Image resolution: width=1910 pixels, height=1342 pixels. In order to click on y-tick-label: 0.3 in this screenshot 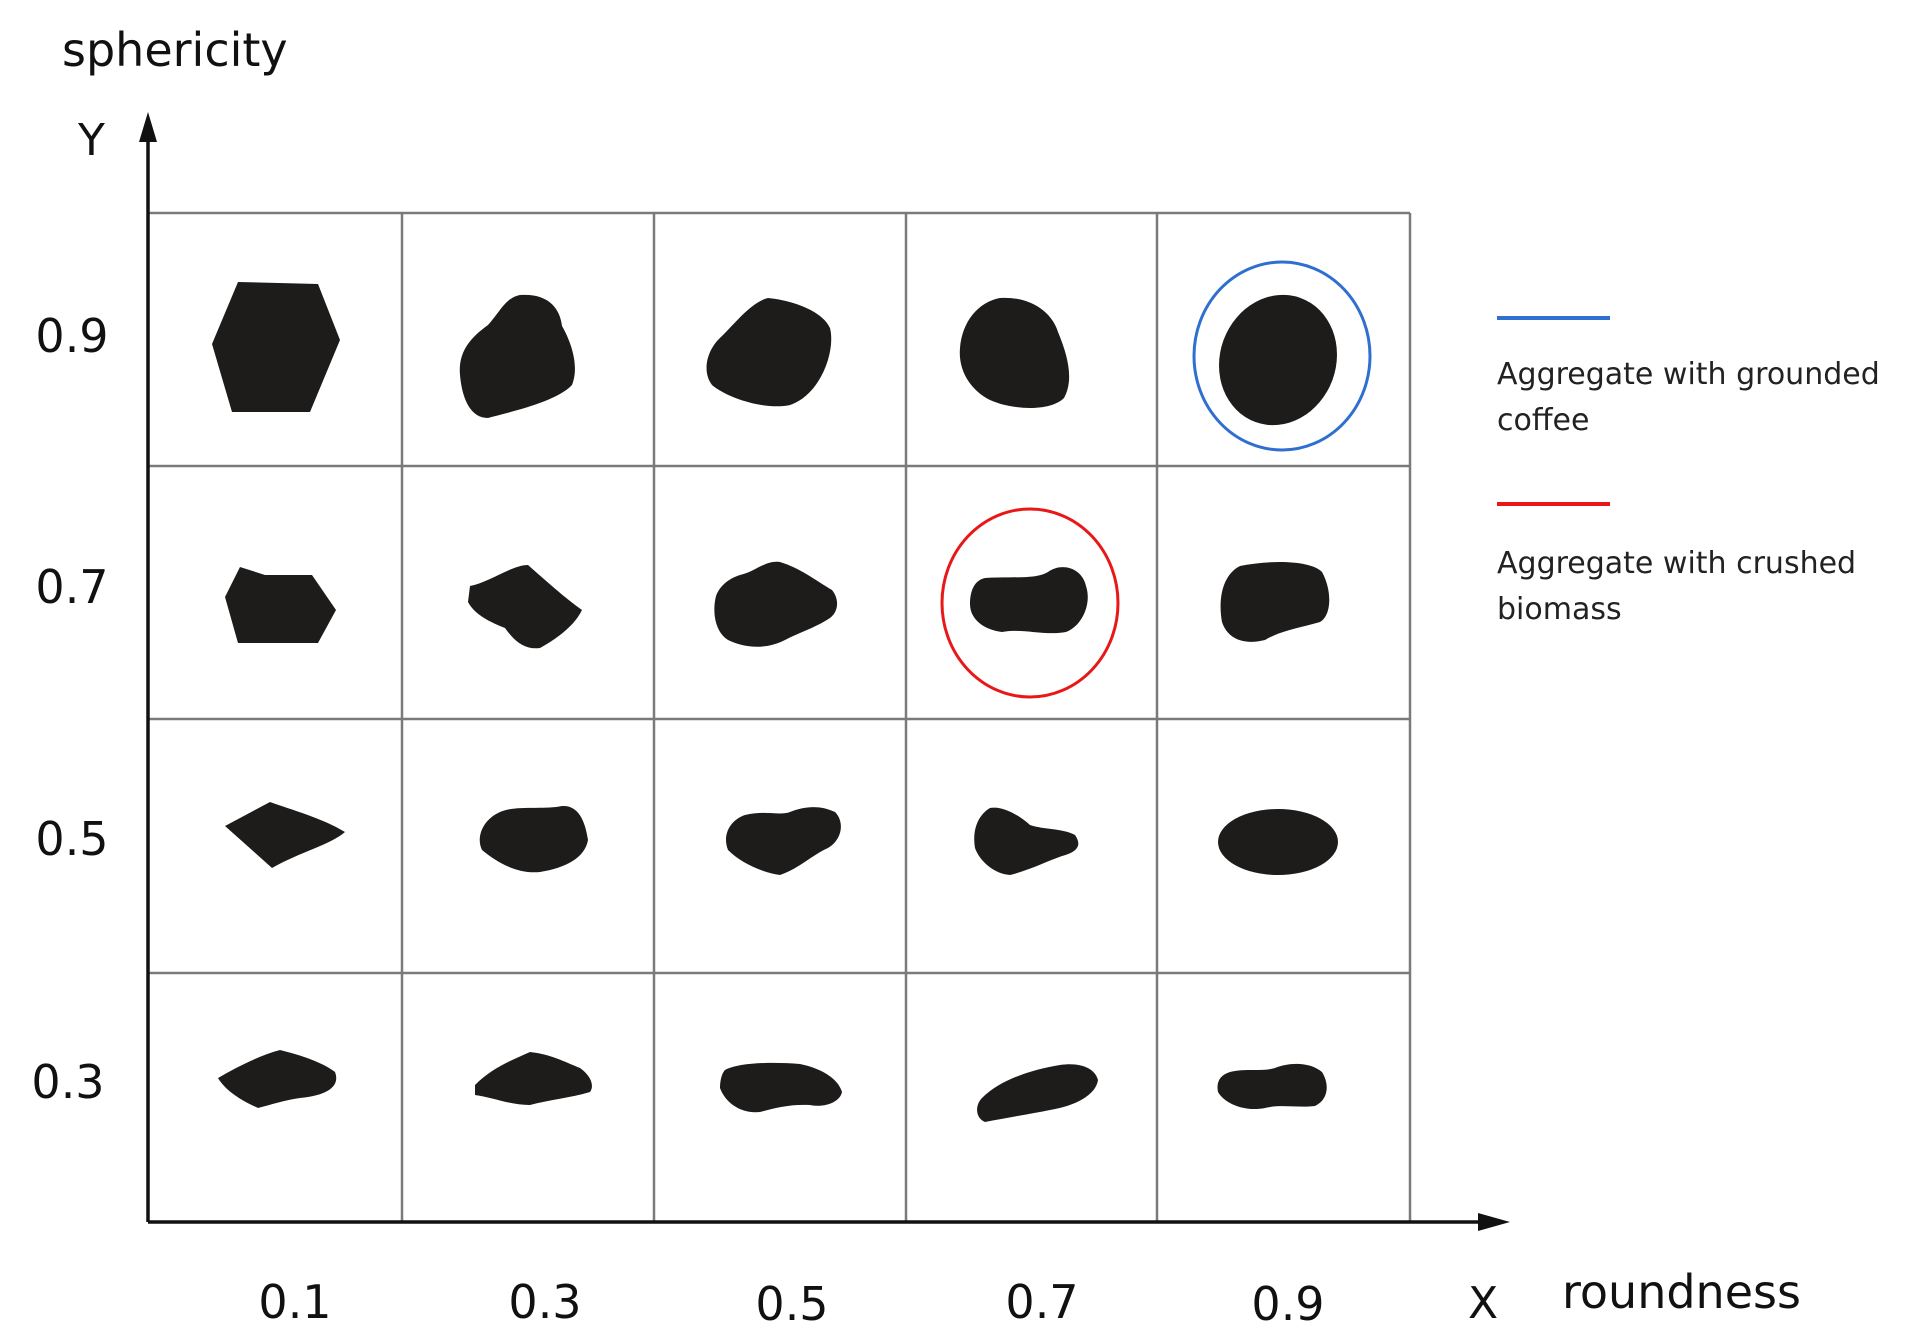, I will do `click(67, 1082)`.